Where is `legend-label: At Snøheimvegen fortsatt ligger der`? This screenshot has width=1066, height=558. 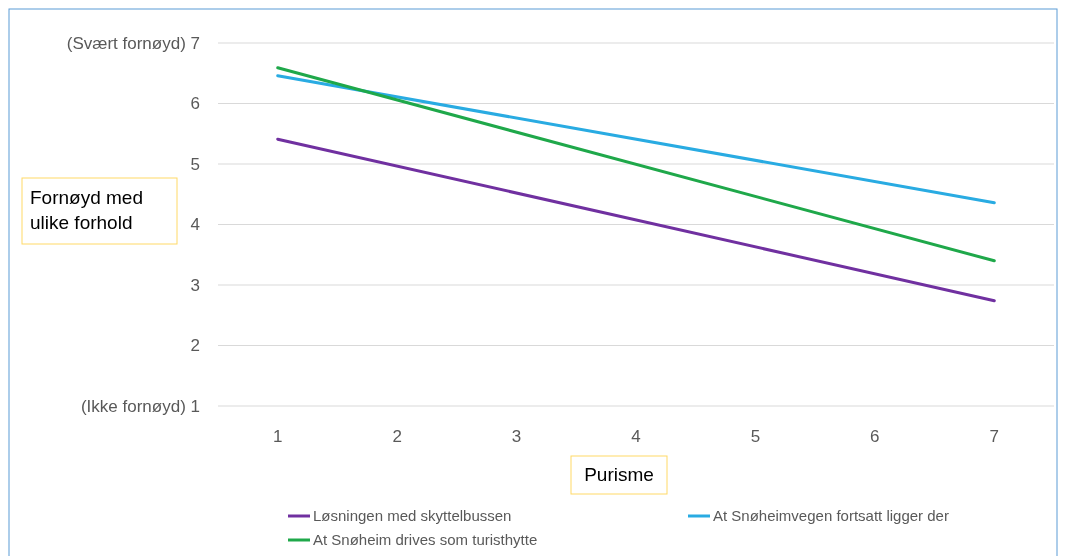
legend-label: At Snøheimvegen fortsatt ligger der is located at coordinates (831, 516).